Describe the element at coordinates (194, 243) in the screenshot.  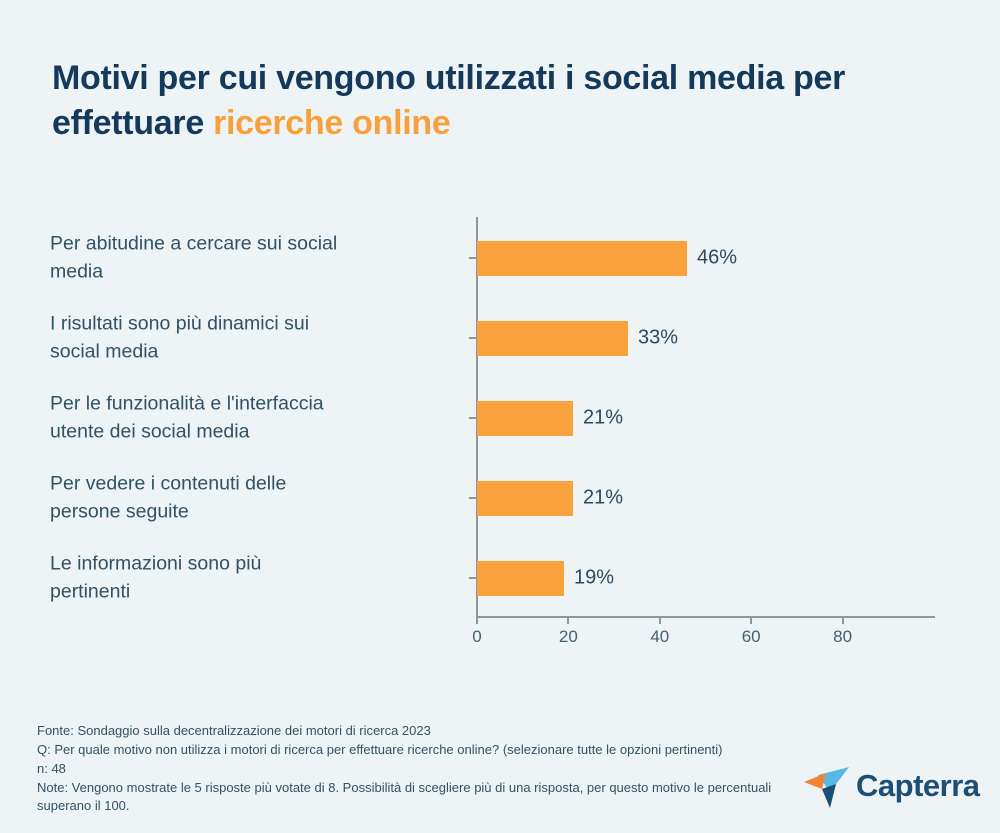
I see `category-label-line: Per abitudine a cercare sui social` at that location.